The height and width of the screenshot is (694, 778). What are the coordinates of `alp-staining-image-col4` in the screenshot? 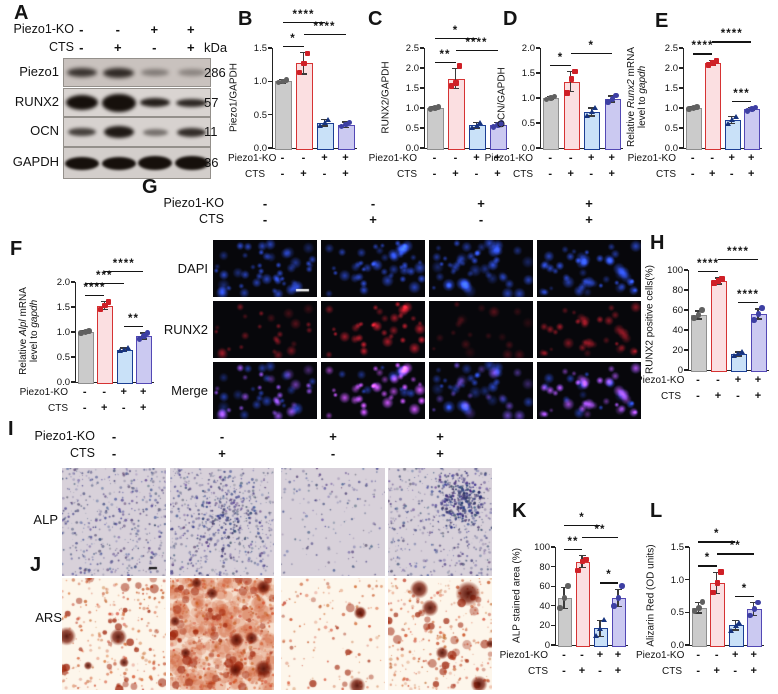 It's located at (440, 522).